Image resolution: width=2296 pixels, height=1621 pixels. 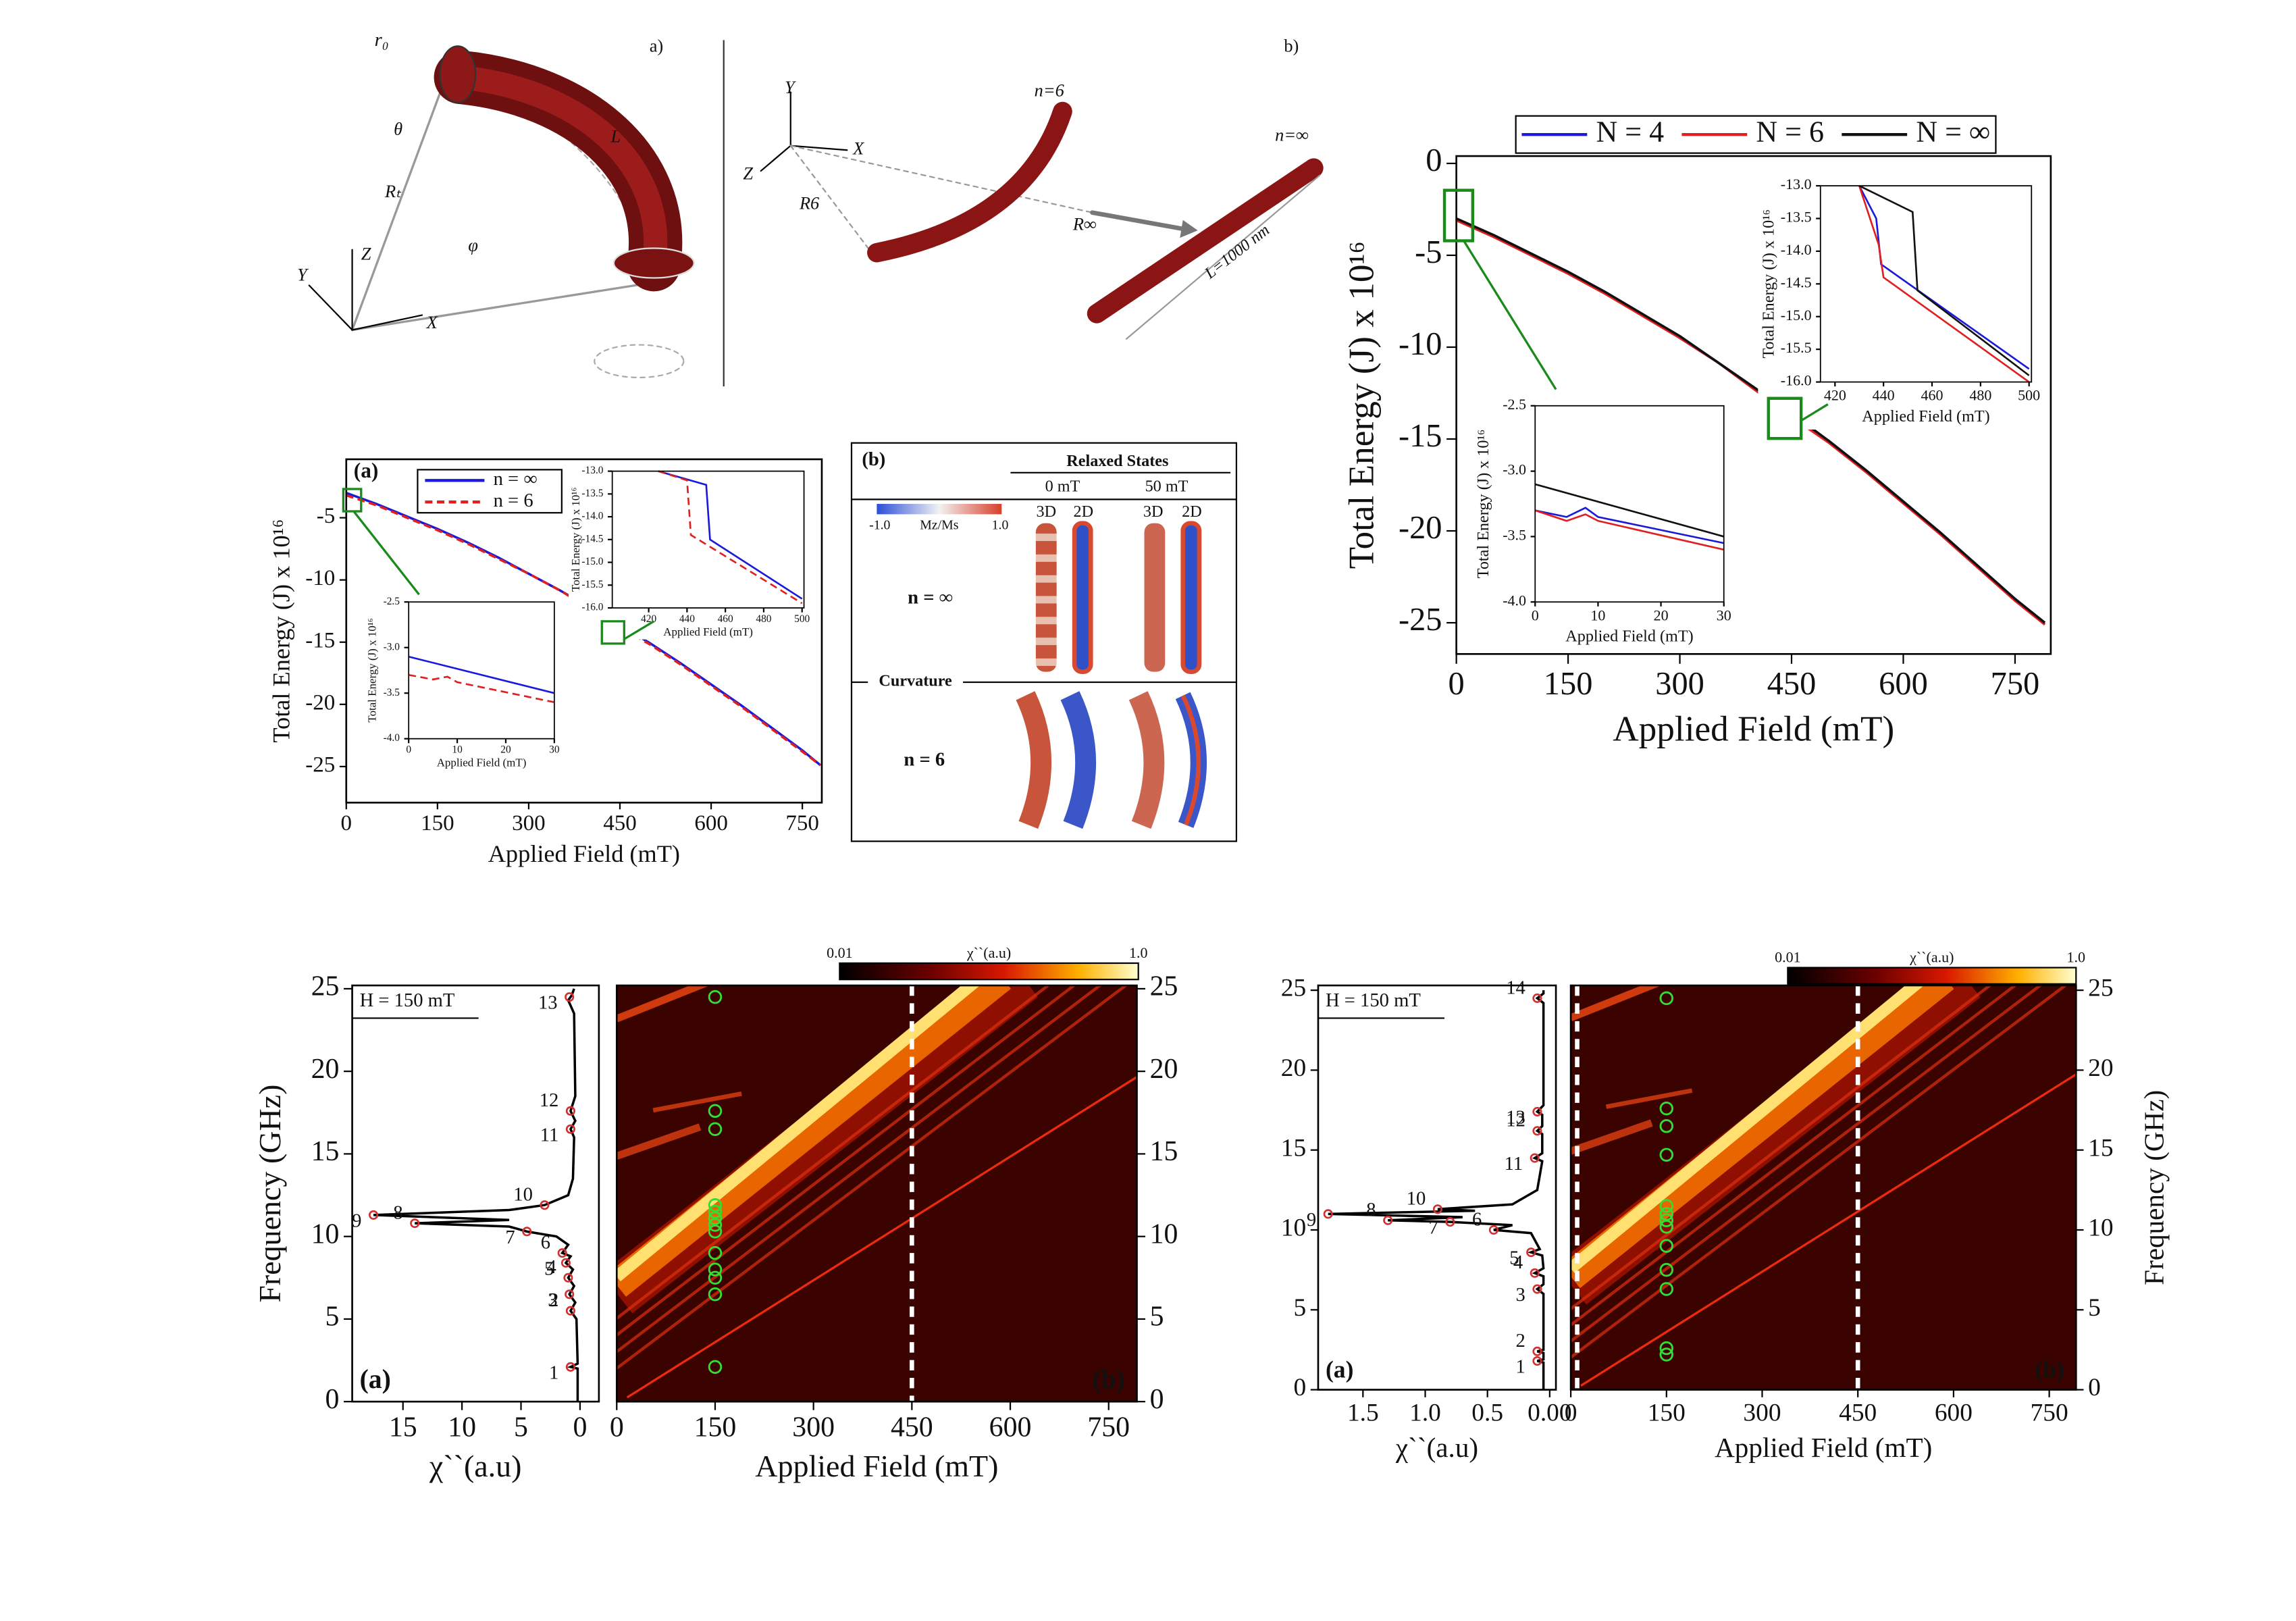 I want to click on row-label: n = ∞, so click(x=930, y=597).